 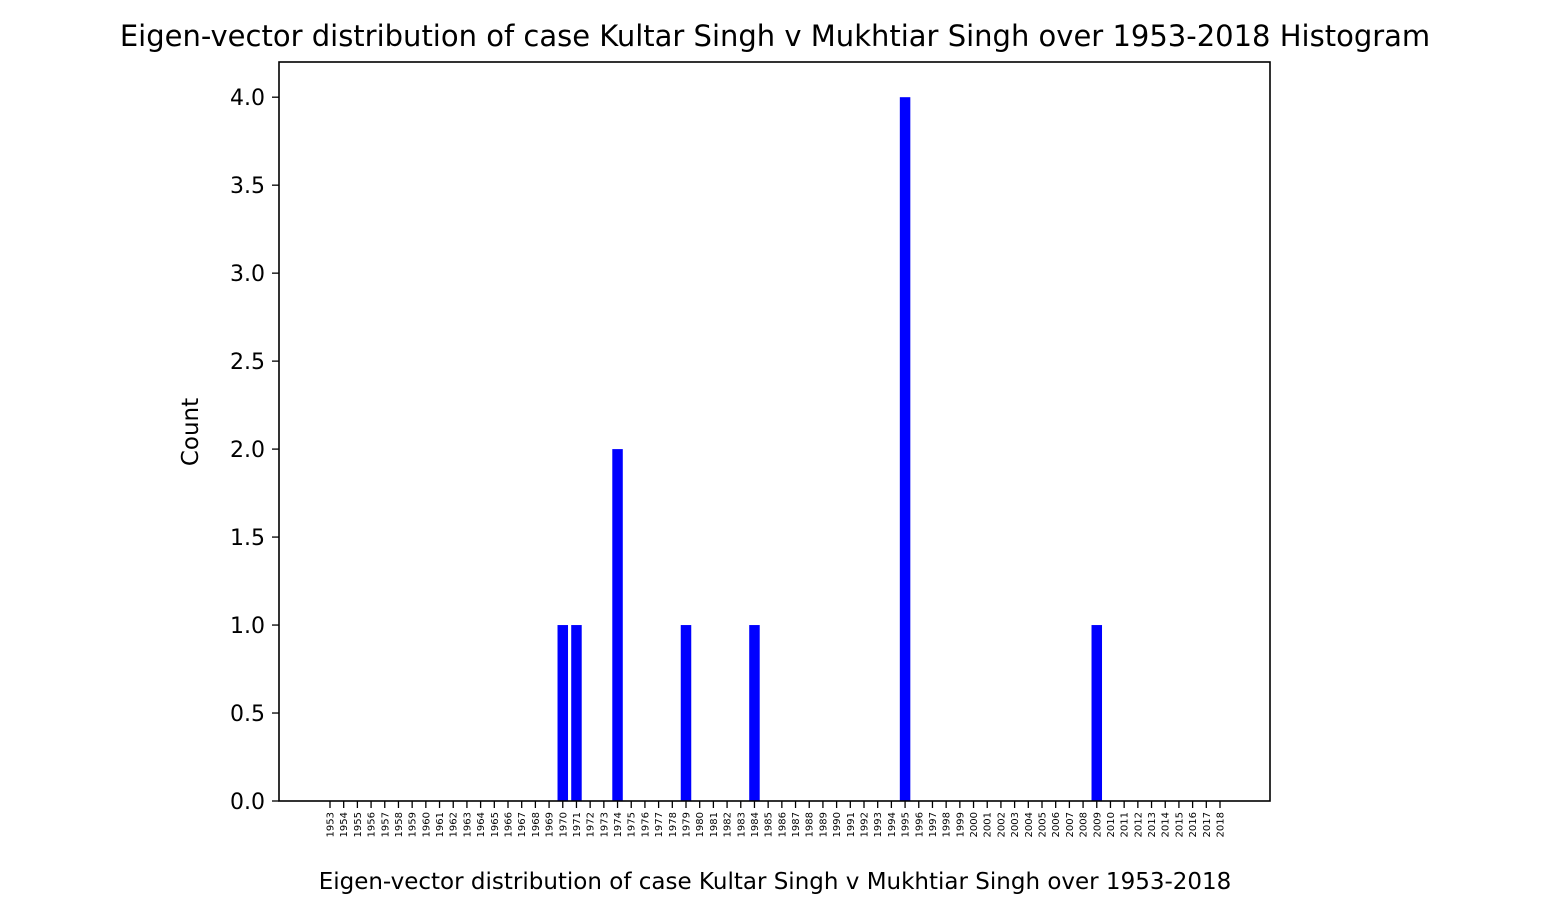 I want to click on x-tick-label: 2007, so click(x=1070, y=824).